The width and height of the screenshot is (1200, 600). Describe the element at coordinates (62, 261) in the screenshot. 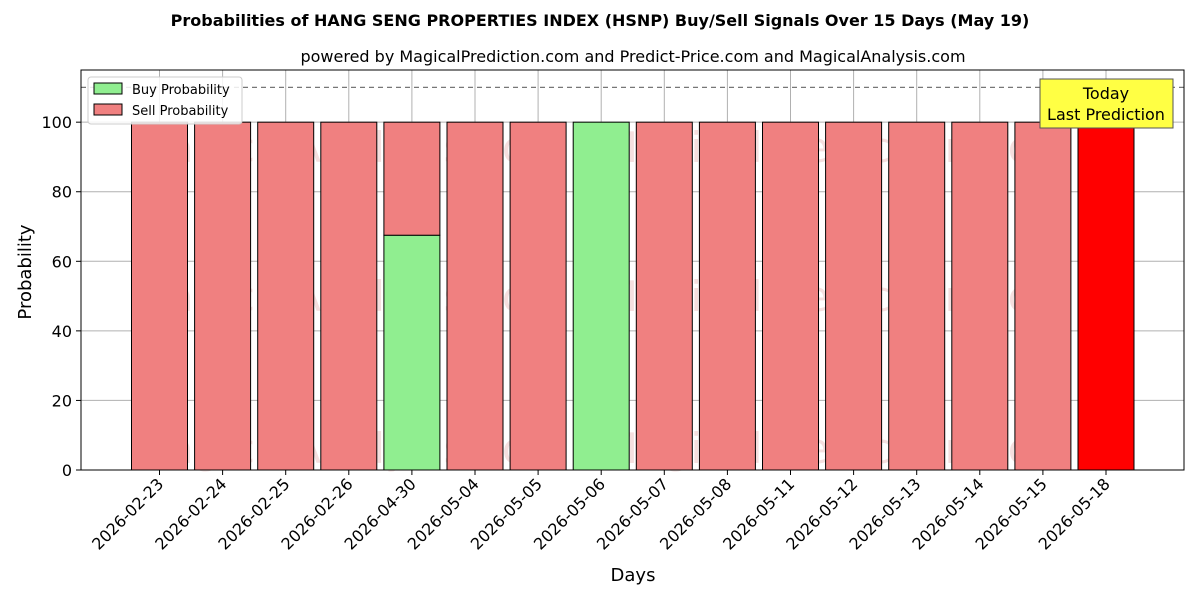

I see `y-tick-label: 60` at that location.